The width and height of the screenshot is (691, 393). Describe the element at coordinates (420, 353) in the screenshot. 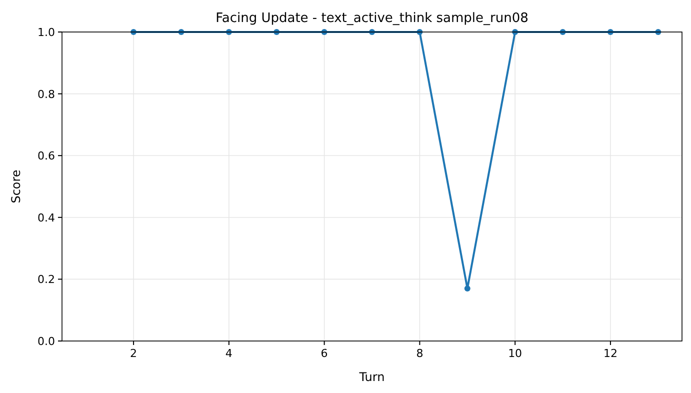

I see `x-tick-label: 8` at that location.